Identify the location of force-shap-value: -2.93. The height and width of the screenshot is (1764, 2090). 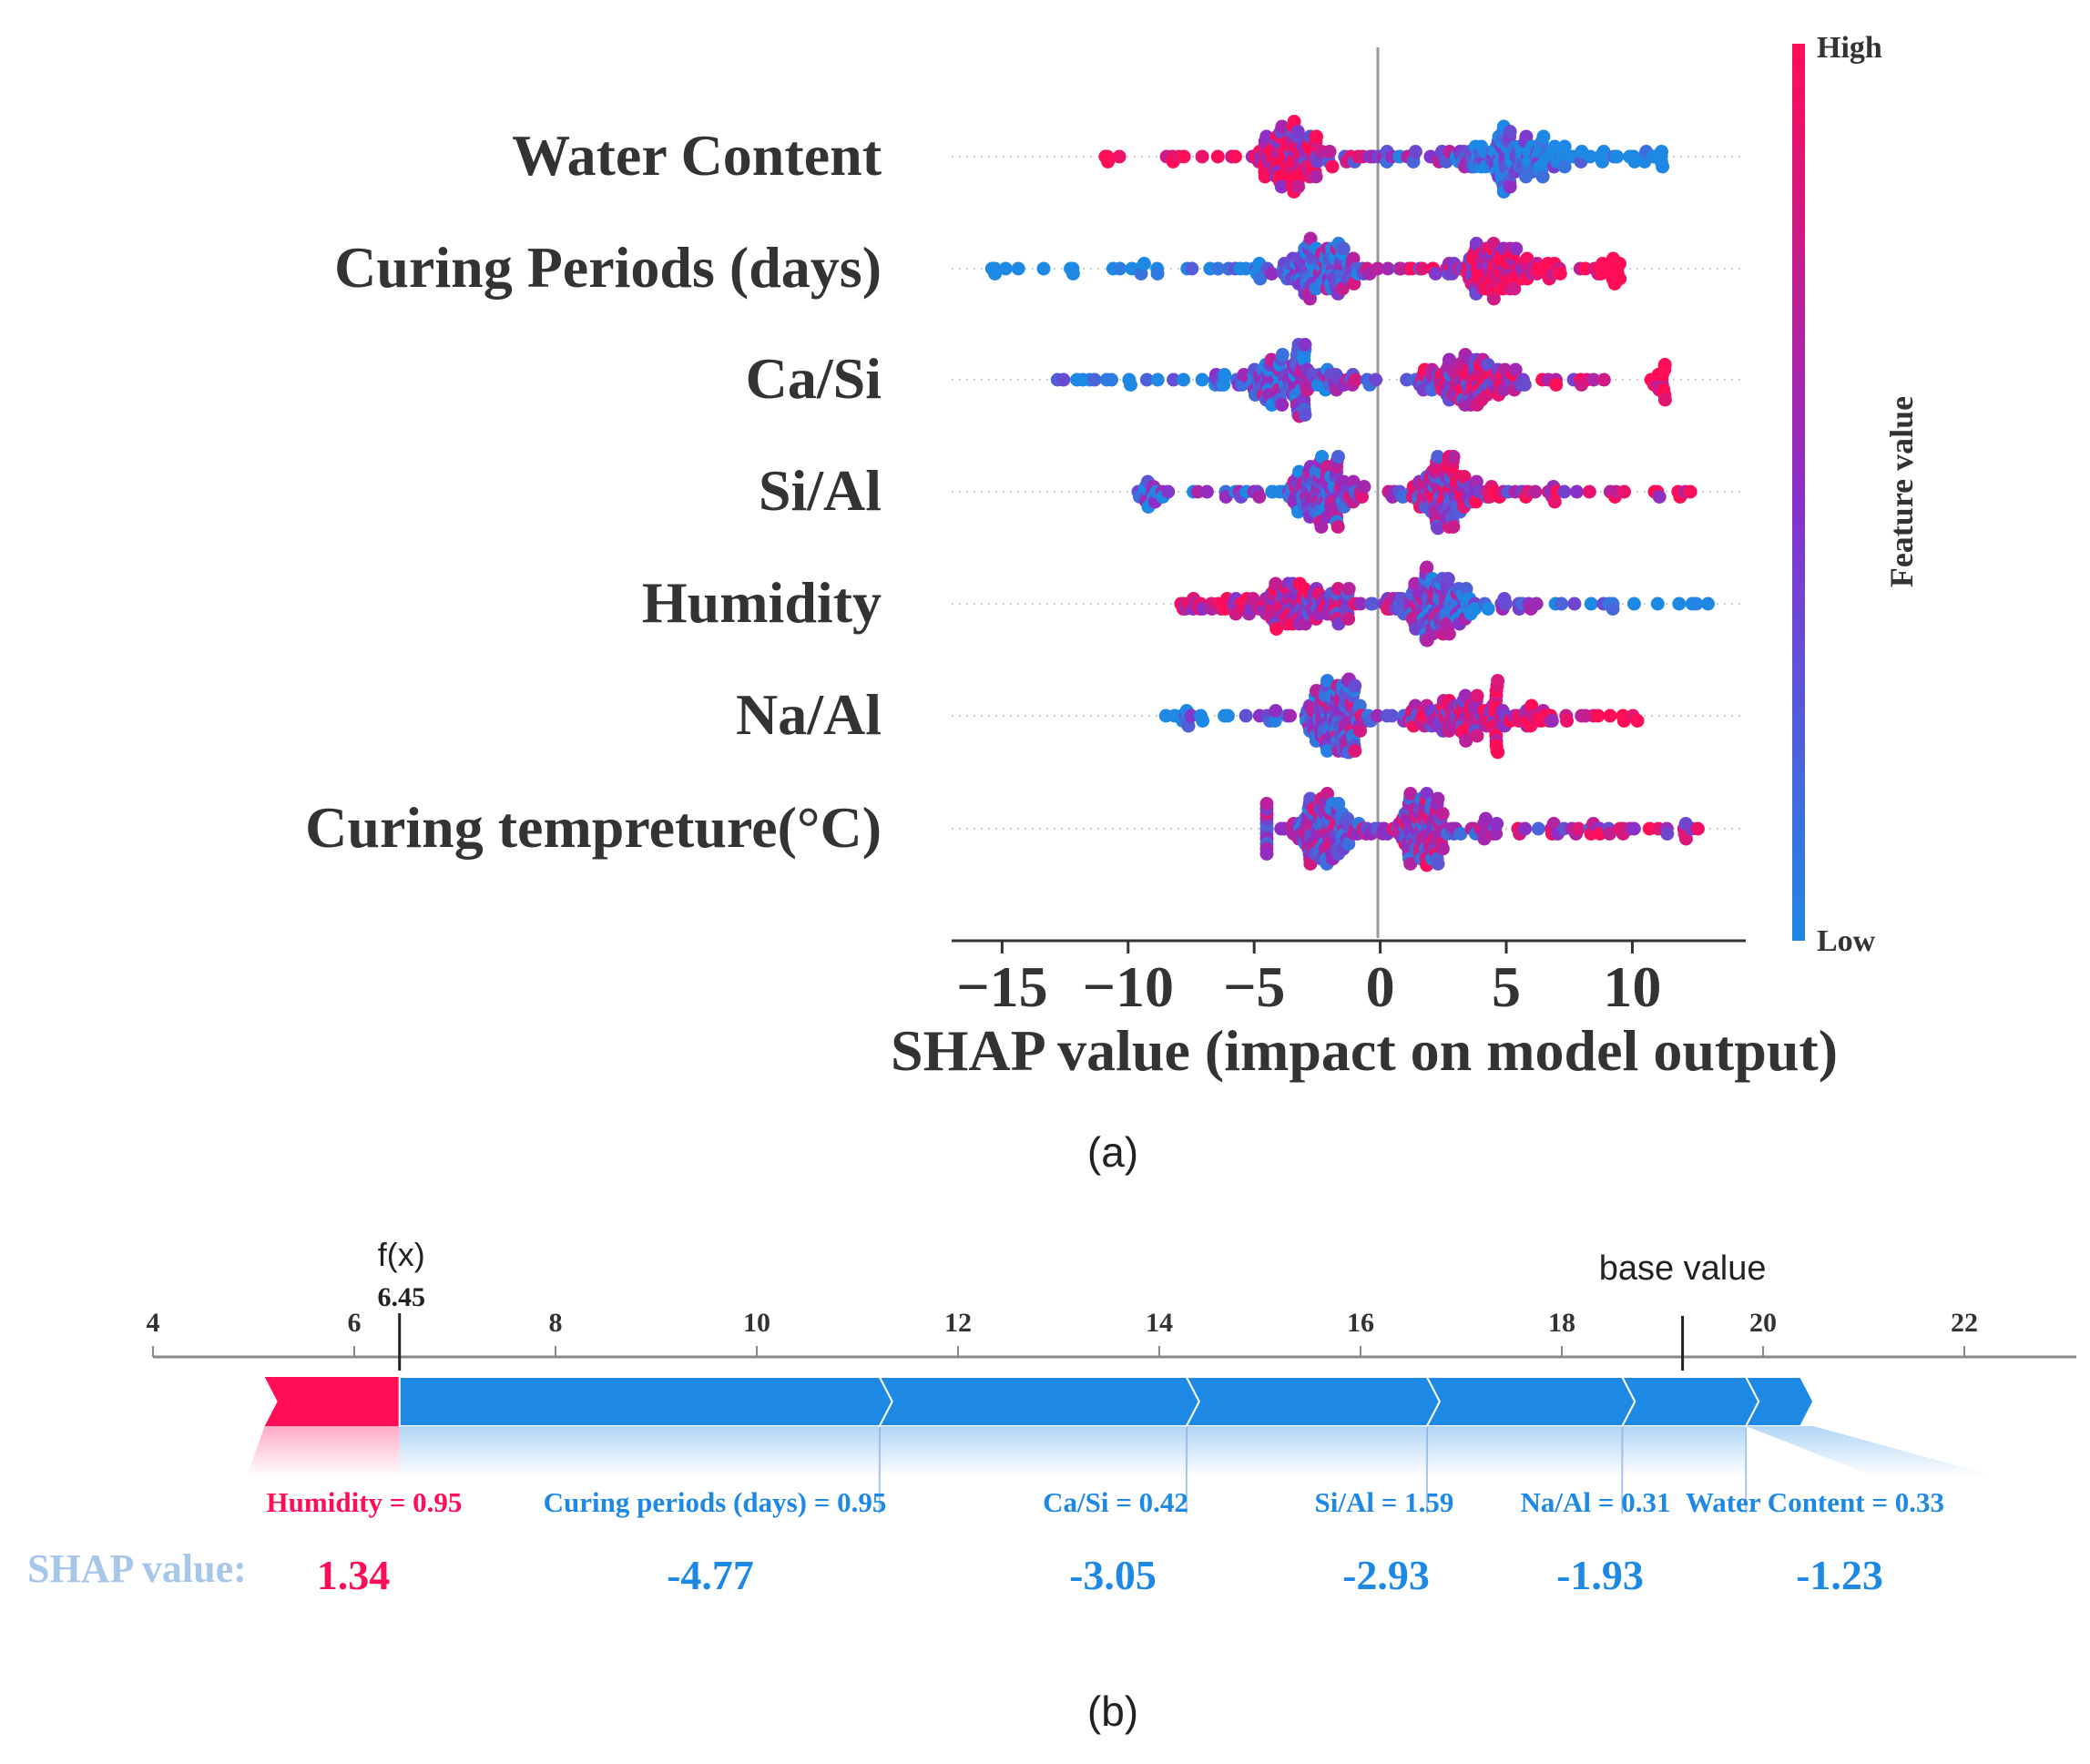
(1386, 1575).